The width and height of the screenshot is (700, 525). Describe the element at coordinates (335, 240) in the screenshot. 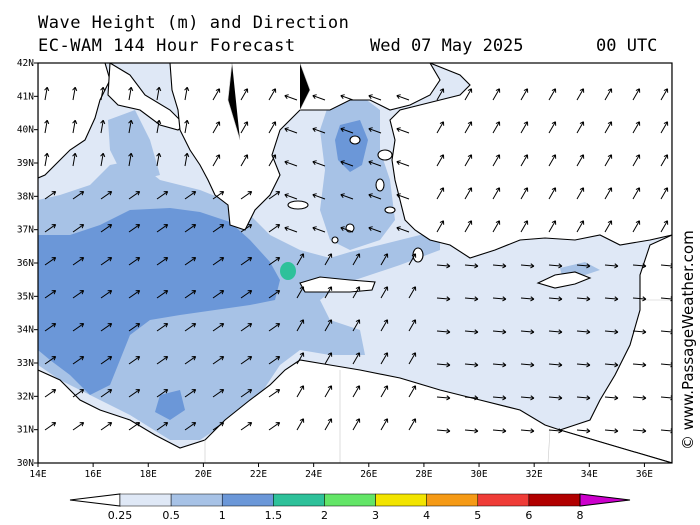

I see `land-island-cyclades` at that location.